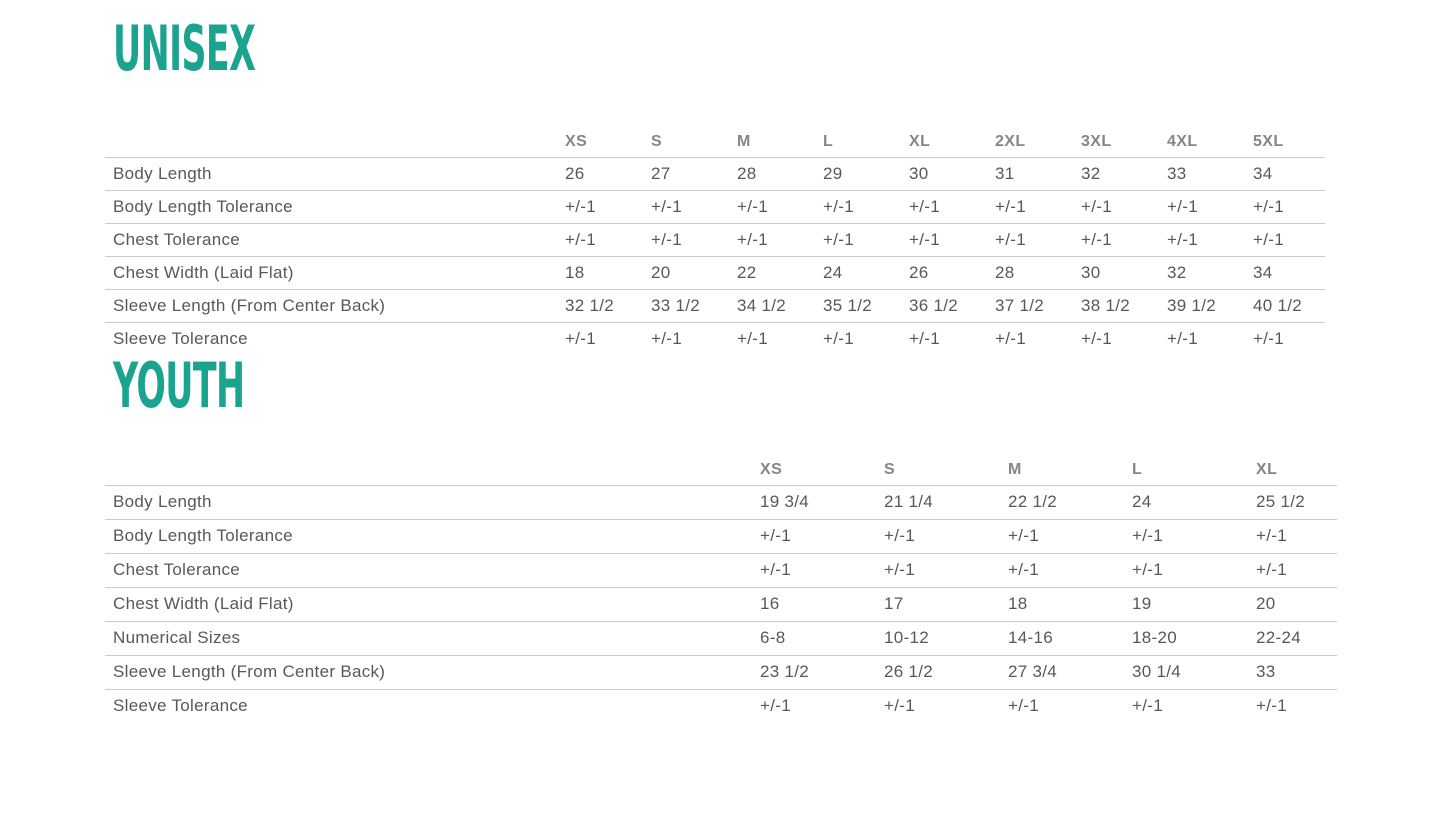 This screenshot has width=1445, height=823. I want to click on measurement-cell: 10-12, so click(946, 638).